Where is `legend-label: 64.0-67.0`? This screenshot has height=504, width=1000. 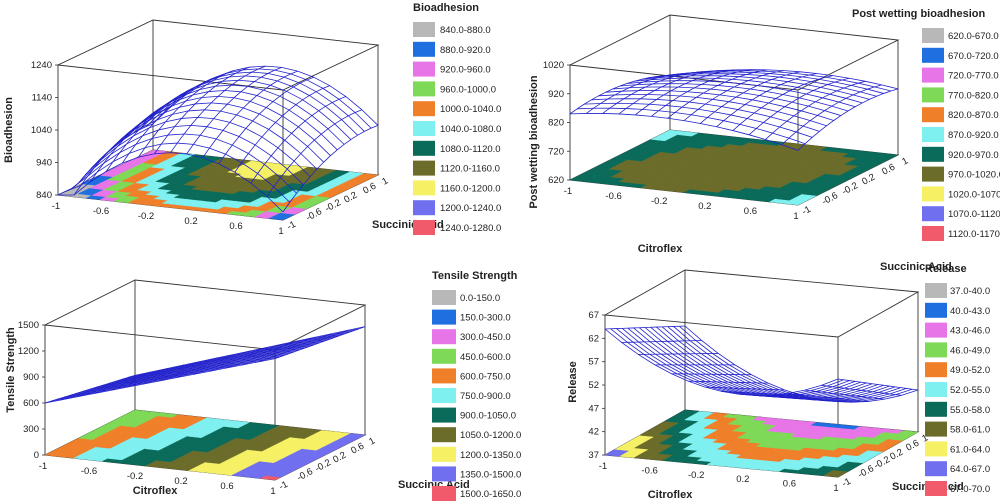
legend-label: 64.0-67.0 is located at coordinates (970, 469).